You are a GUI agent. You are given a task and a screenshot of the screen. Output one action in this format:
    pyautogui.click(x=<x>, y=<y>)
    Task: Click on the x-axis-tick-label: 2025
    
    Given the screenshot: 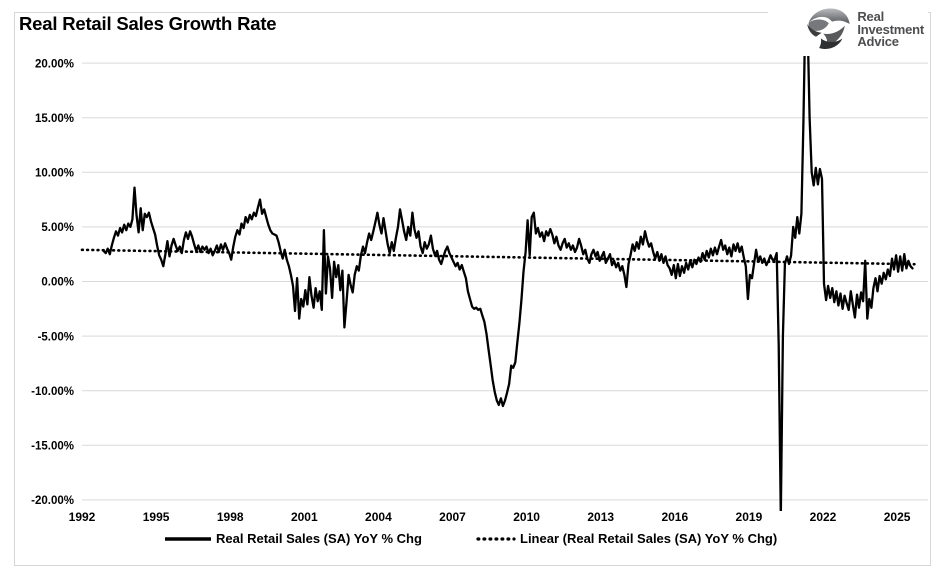 What is the action you would take?
    pyautogui.click(x=897, y=517)
    